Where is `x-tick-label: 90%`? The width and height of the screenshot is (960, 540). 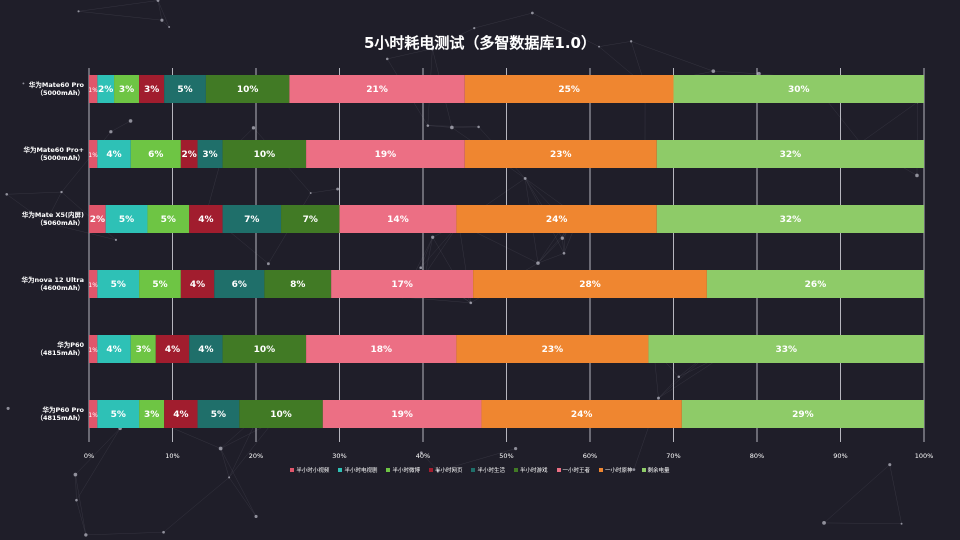 x-tick-label: 90% is located at coordinates (840, 456).